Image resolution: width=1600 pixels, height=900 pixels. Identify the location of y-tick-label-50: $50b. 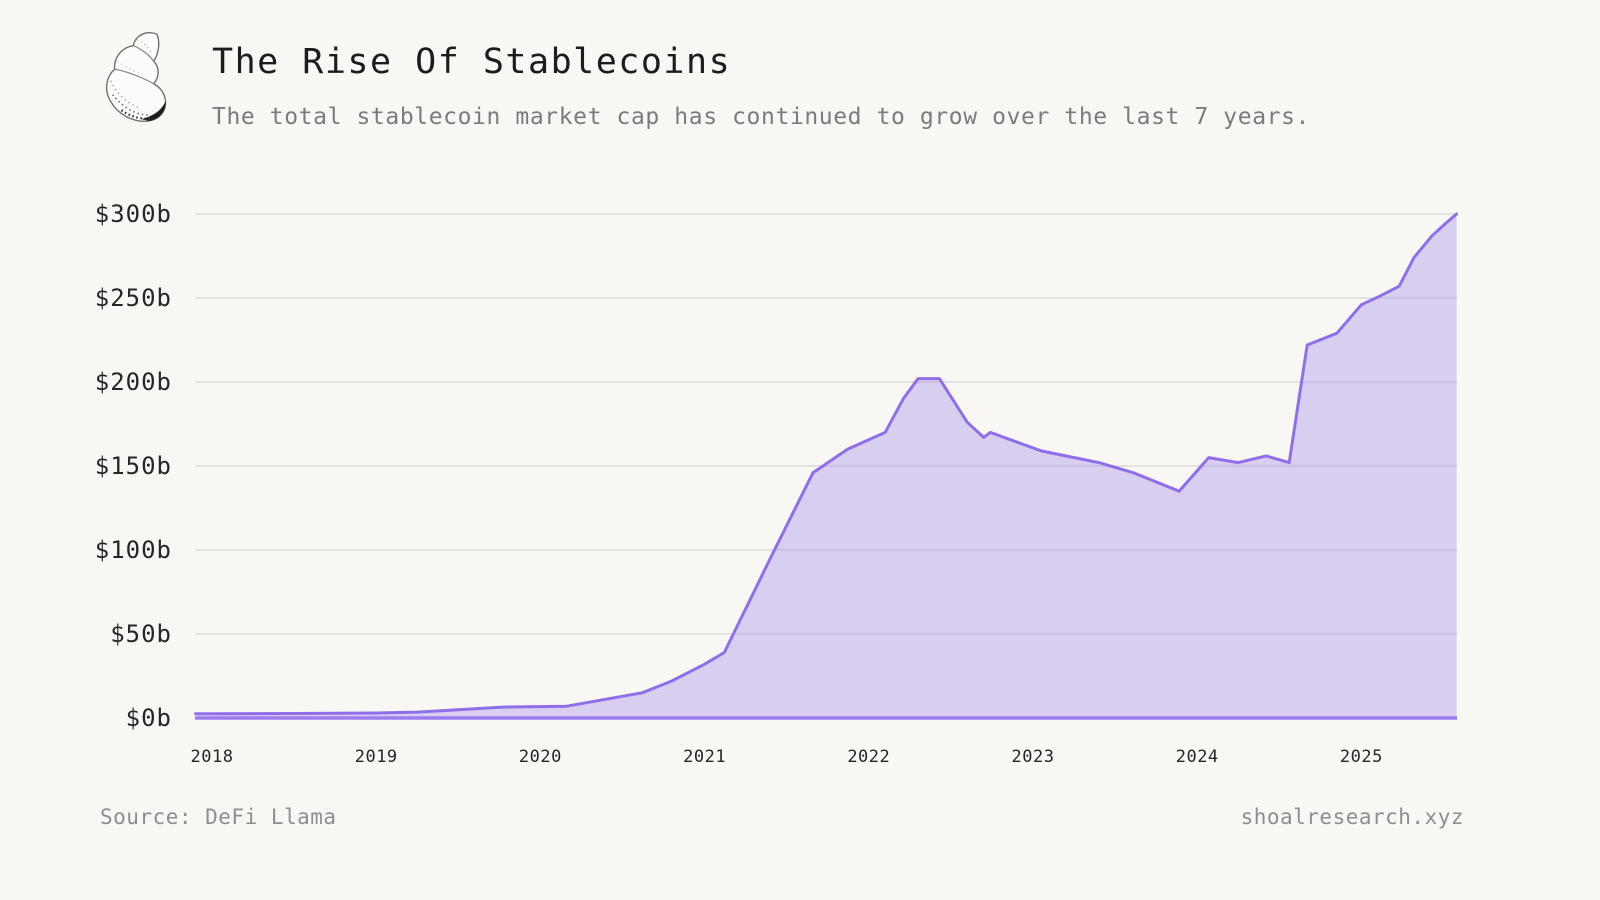
(141, 634).